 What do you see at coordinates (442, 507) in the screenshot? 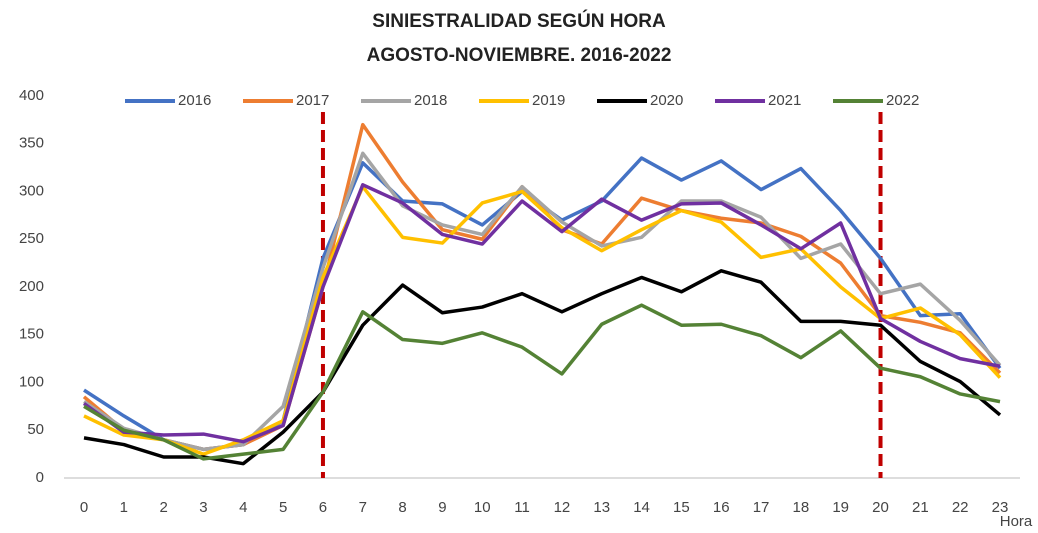
I see `x-tick-label: 9` at bounding box center [442, 507].